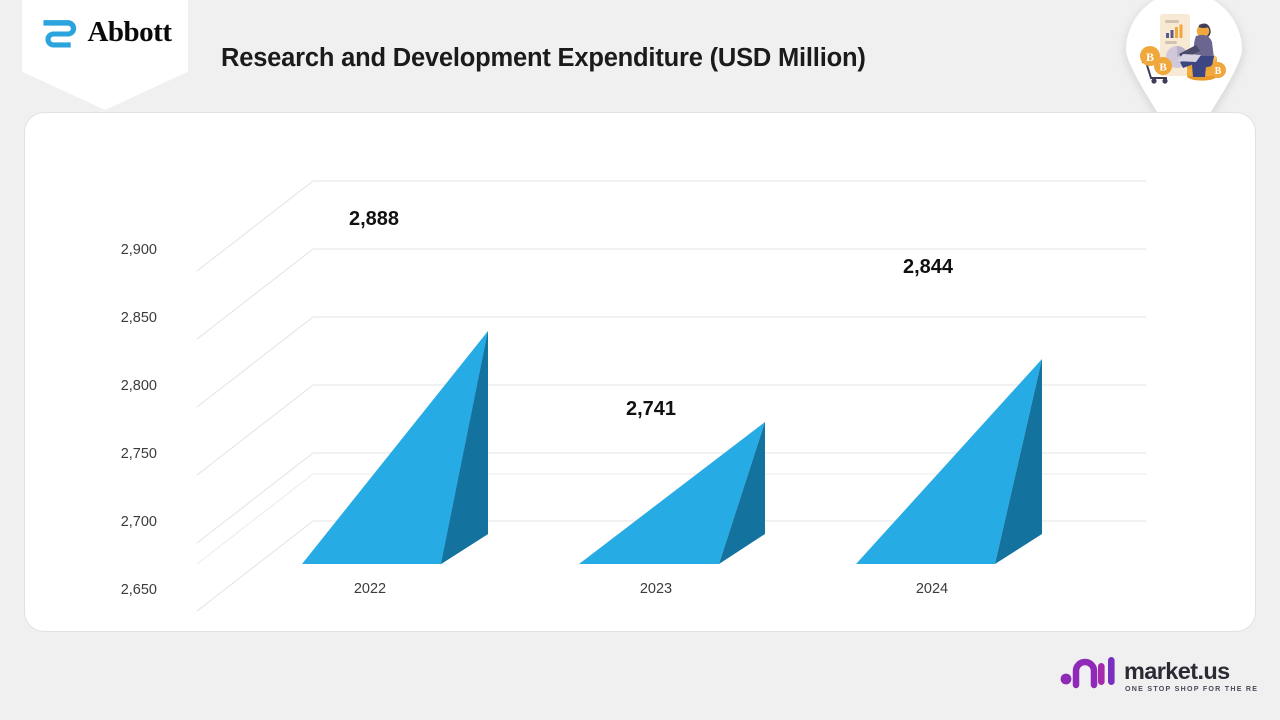  Describe the element at coordinates (1087, 673) in the screenshot. I see `market-us-bars-icon` at that location.